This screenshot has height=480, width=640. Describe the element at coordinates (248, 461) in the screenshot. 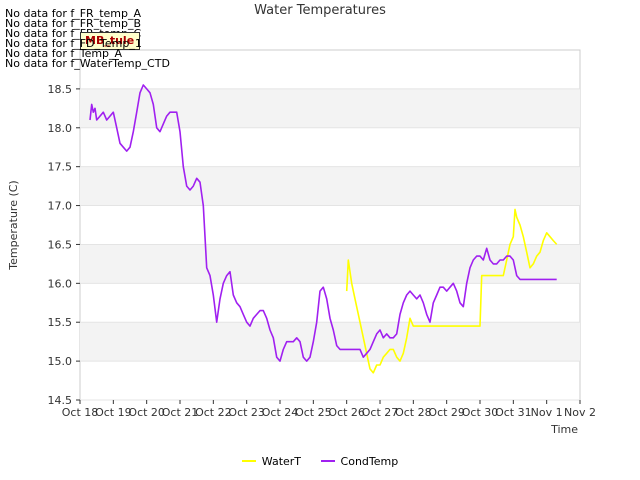

I see `legend-swatch-watert` at that location.